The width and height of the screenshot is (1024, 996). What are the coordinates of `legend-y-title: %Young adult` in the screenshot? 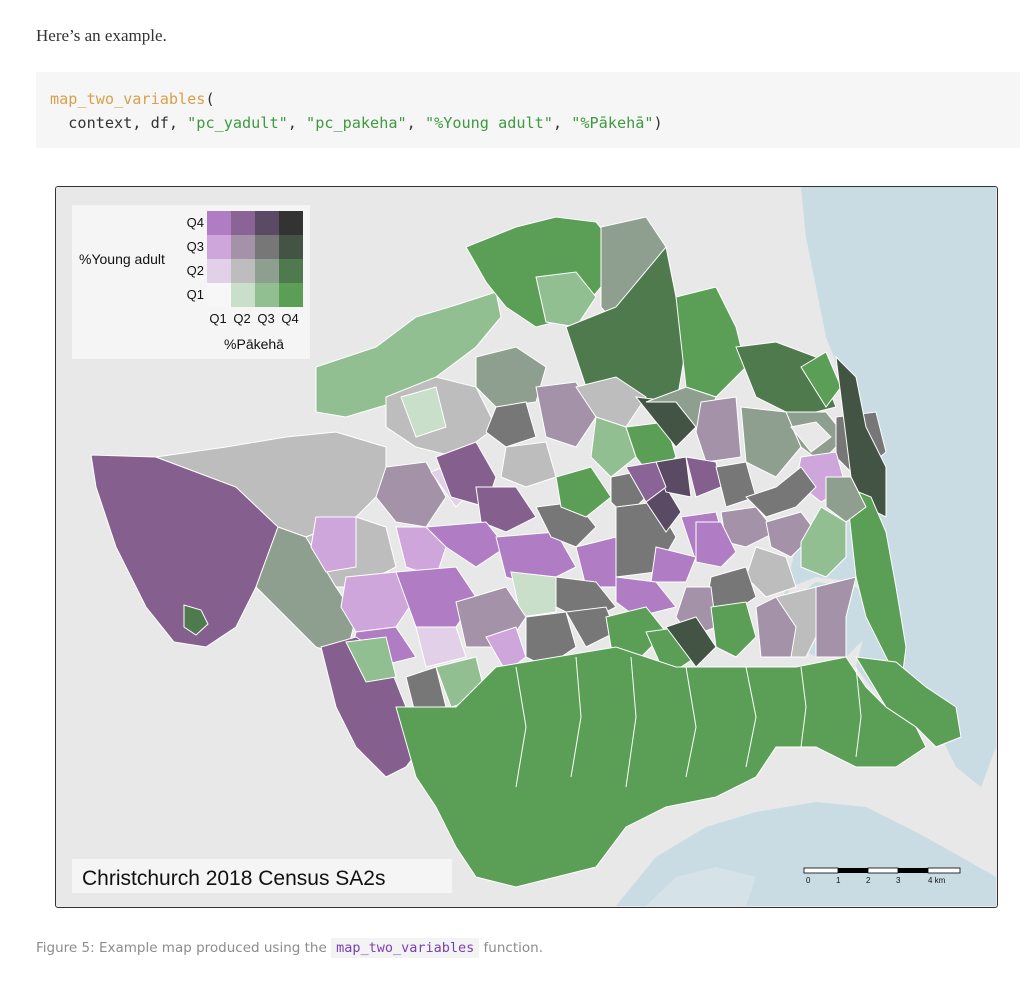 It's located at (122, 259).